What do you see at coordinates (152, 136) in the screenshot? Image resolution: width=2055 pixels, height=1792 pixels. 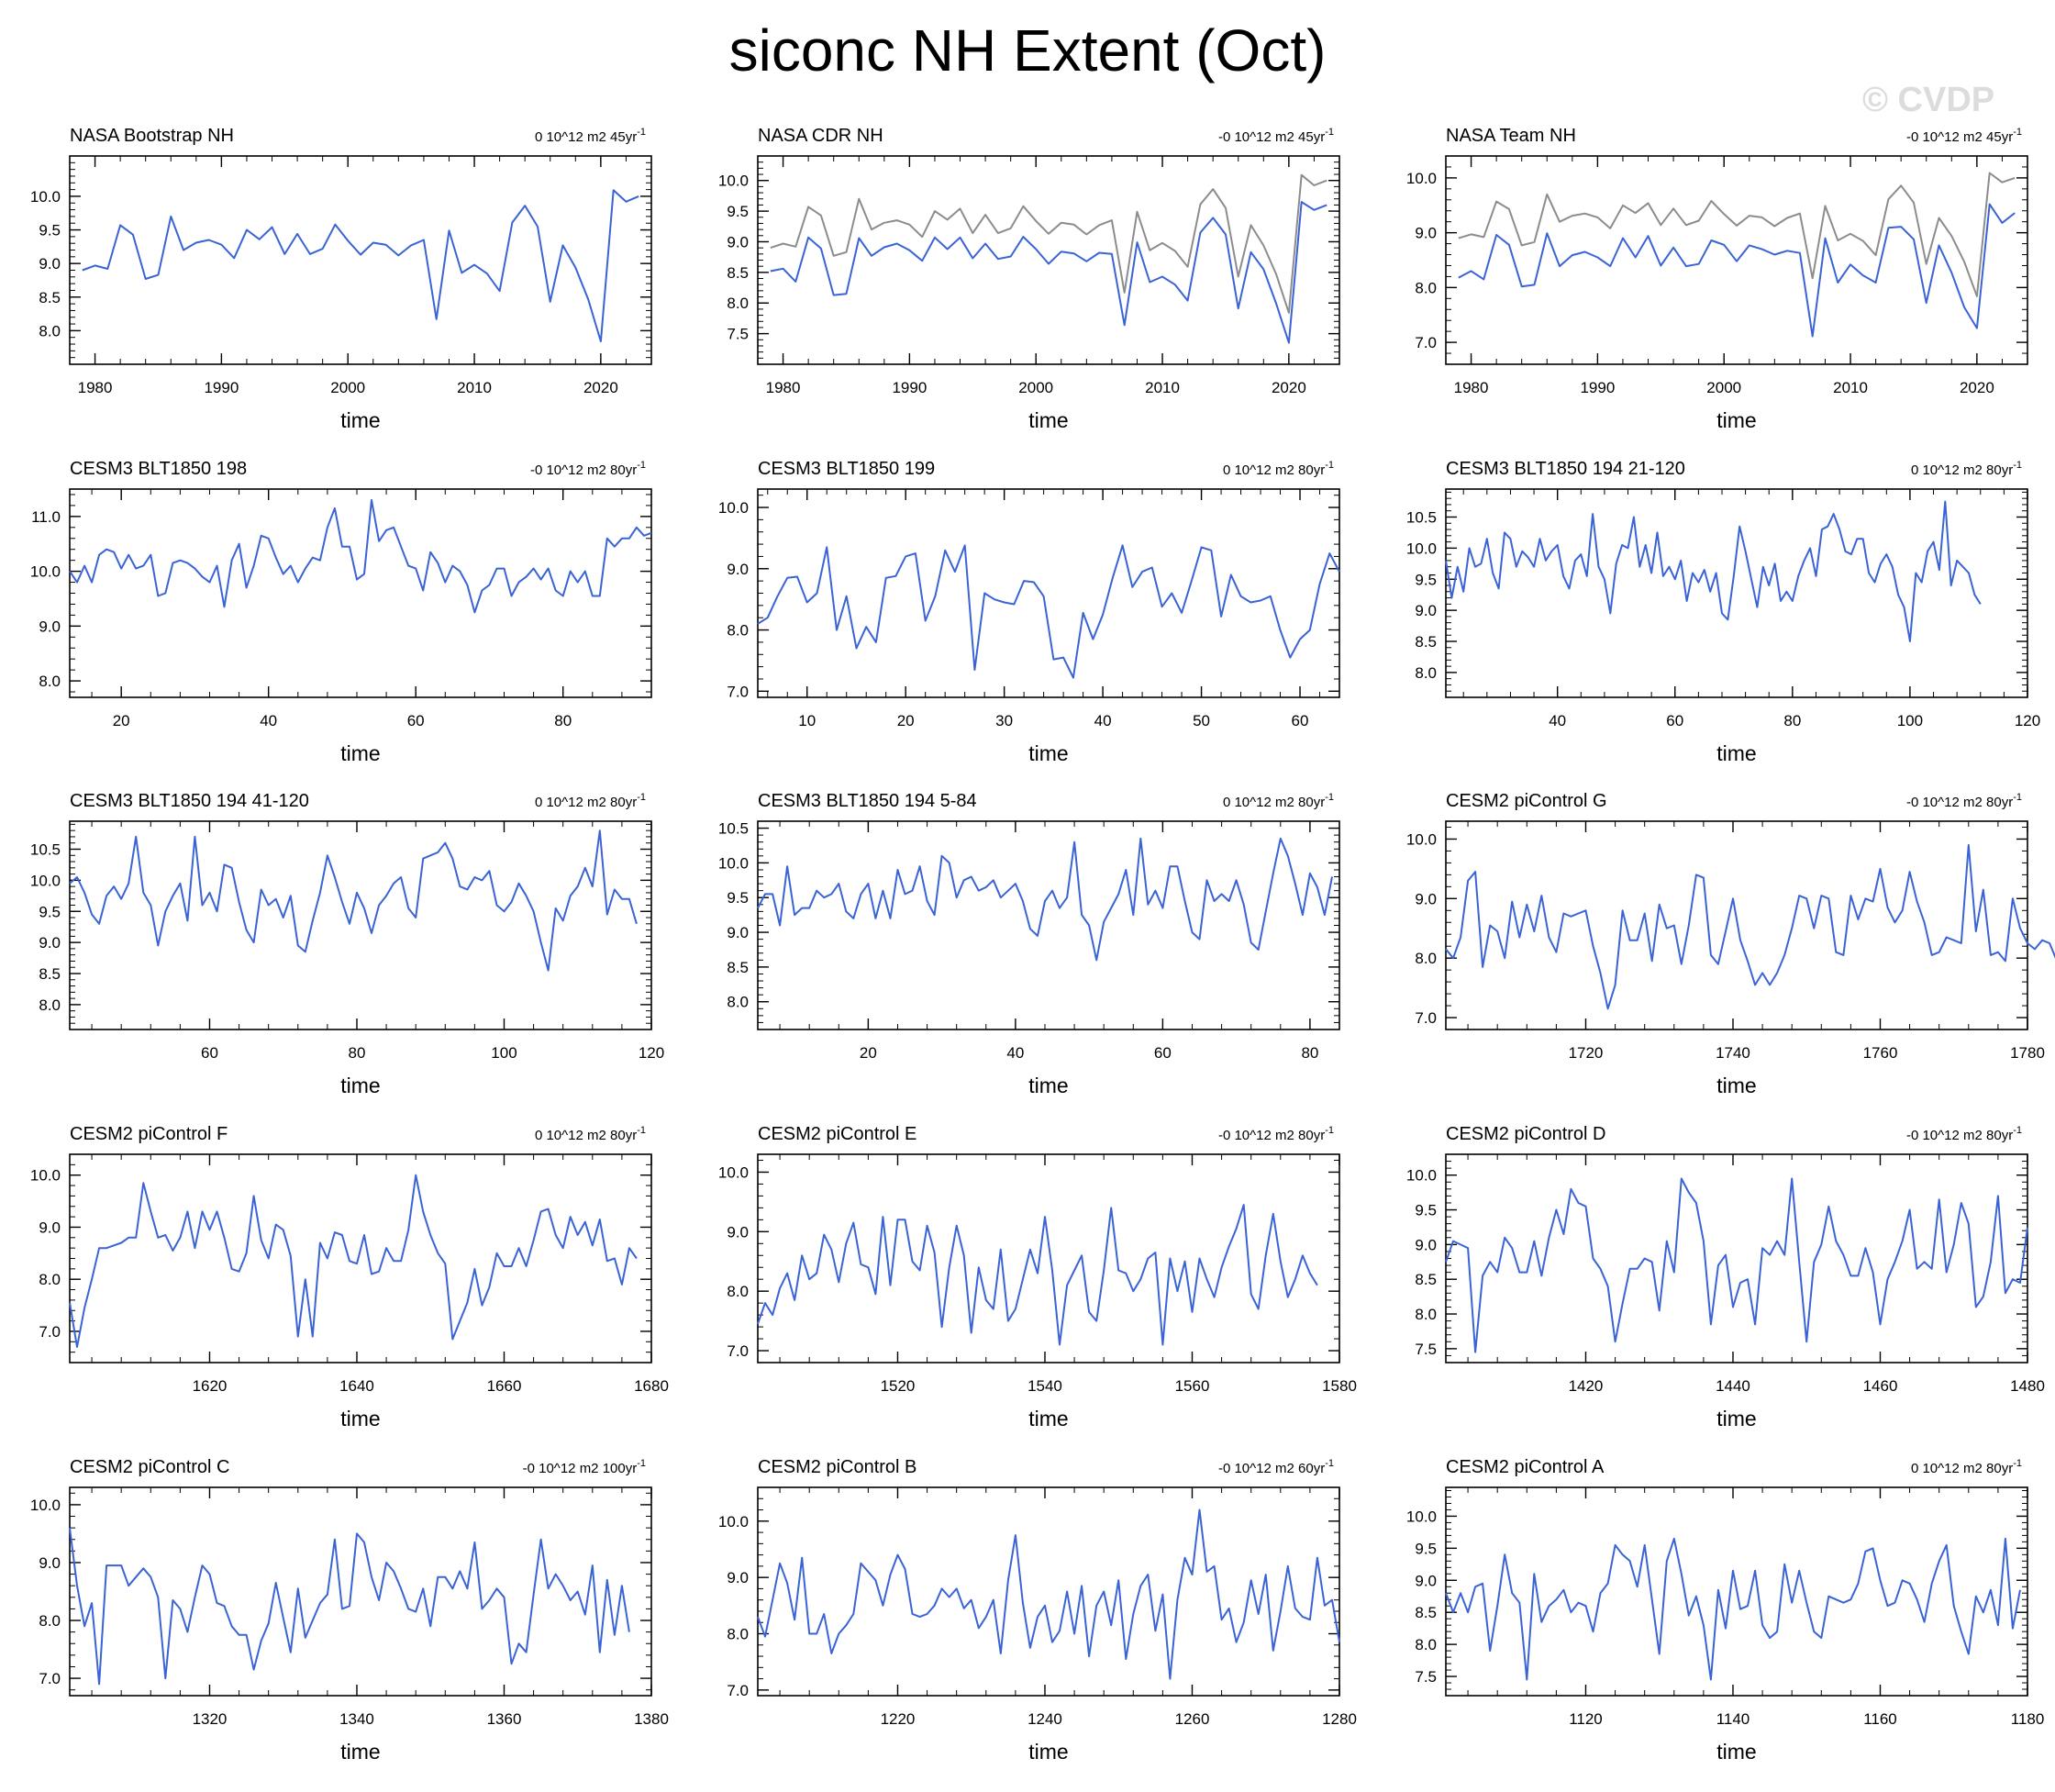 I see `panel-title: NASA Bootstrap NH` at bounding box center [152, 136].